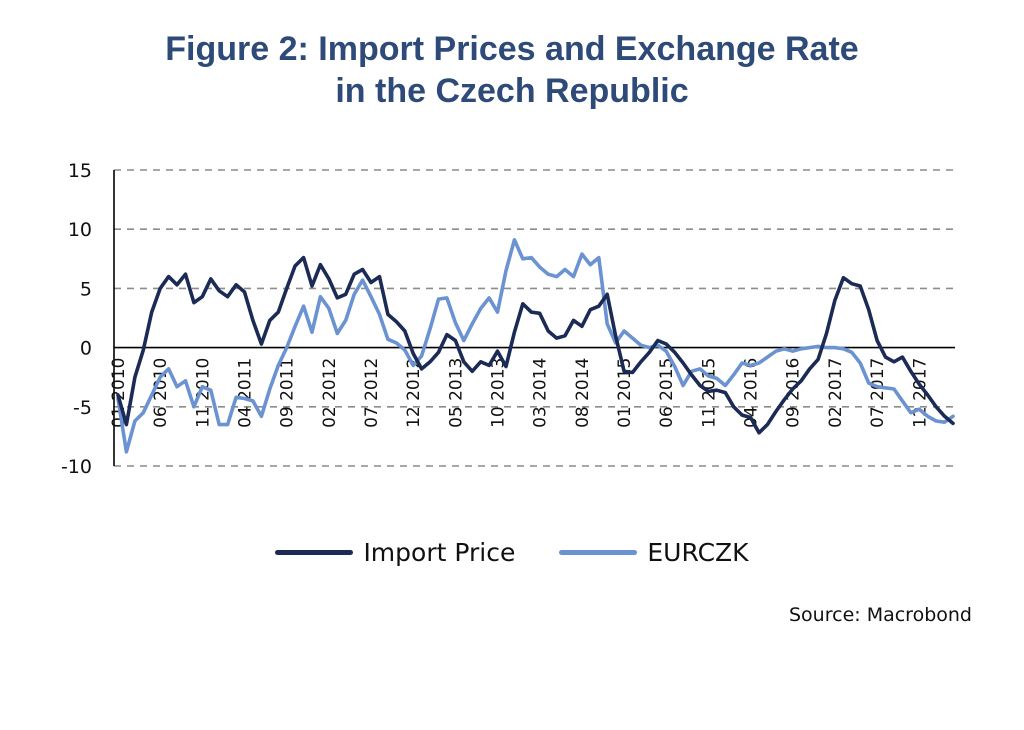  What do you see at coordinates (372, 393) in the screenshot?
I see `x-tick-label: 07 2012` at bounding box center [372, 393].